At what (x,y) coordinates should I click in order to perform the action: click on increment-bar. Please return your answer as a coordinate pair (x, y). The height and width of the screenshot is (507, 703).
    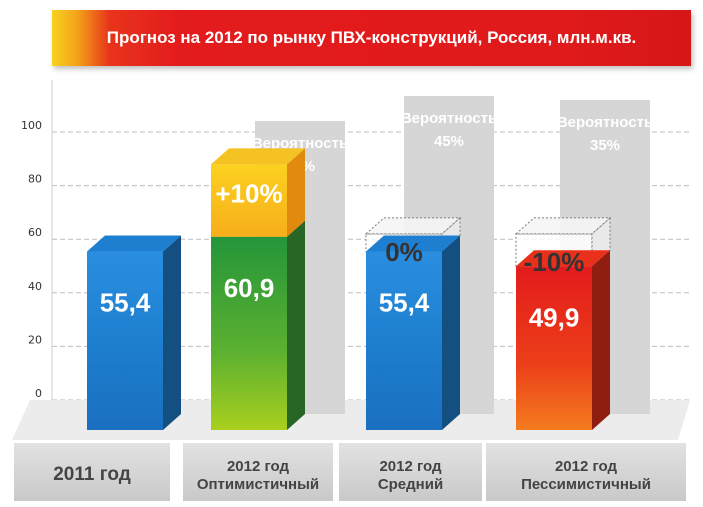
    Looking at the image, I should click on (258, 192).